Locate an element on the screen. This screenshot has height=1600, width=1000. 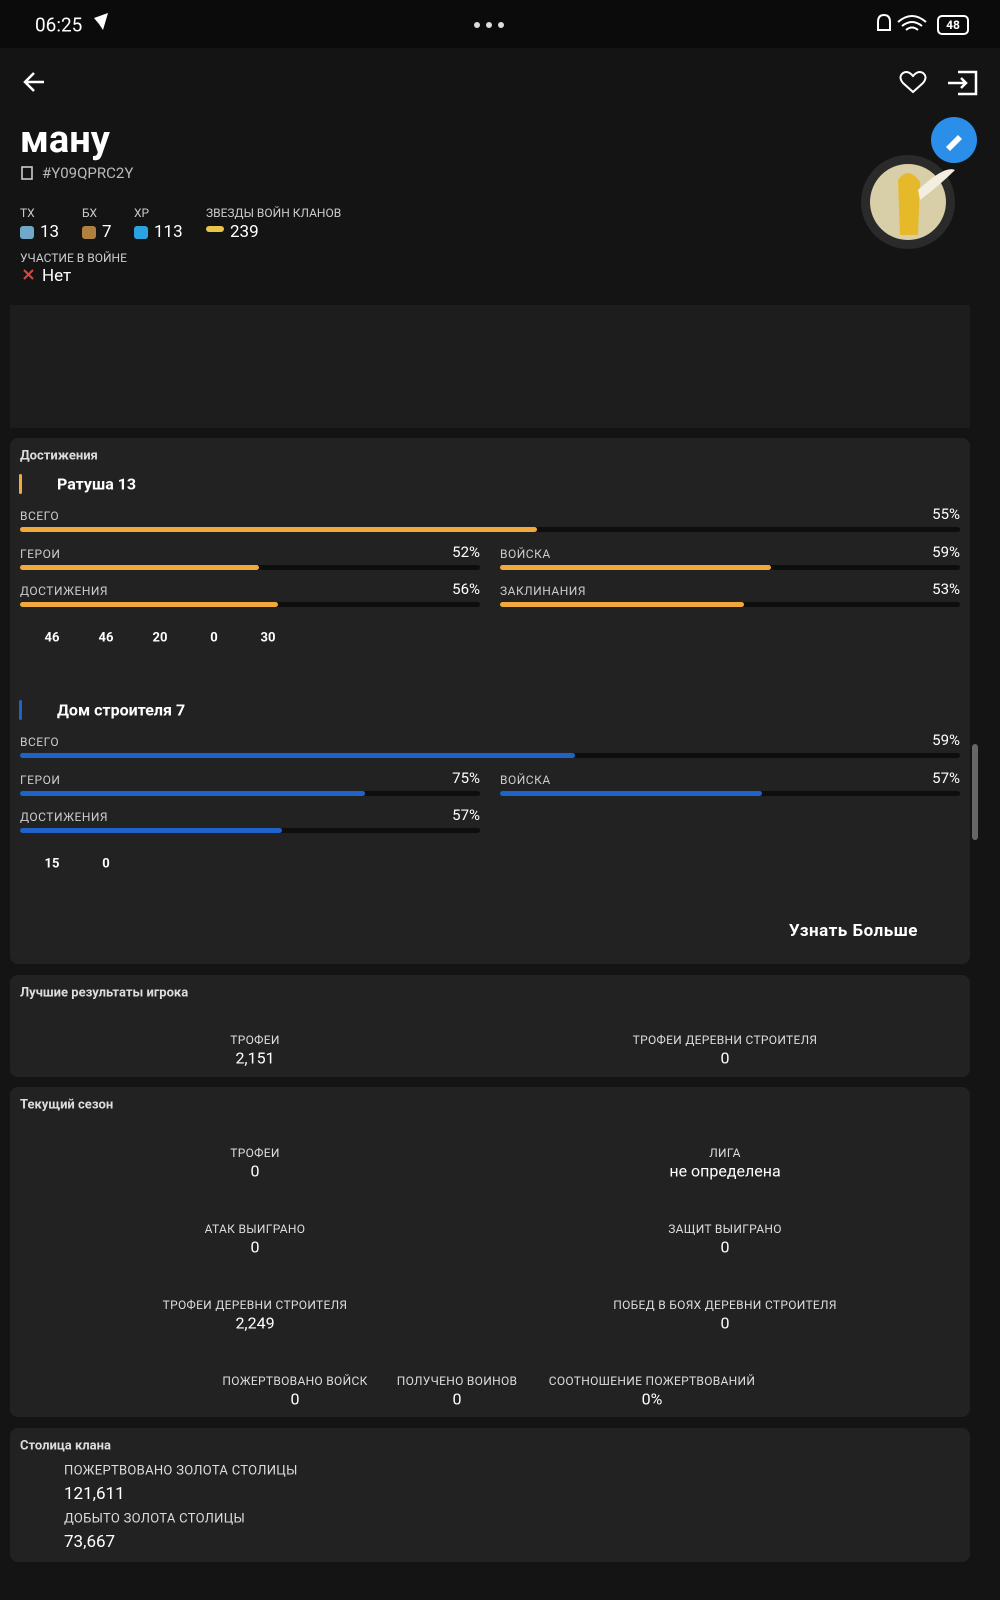
item-label: ПОЖЕРТВОВАНО ВОЙСК is located at coordinates (295, 1381).